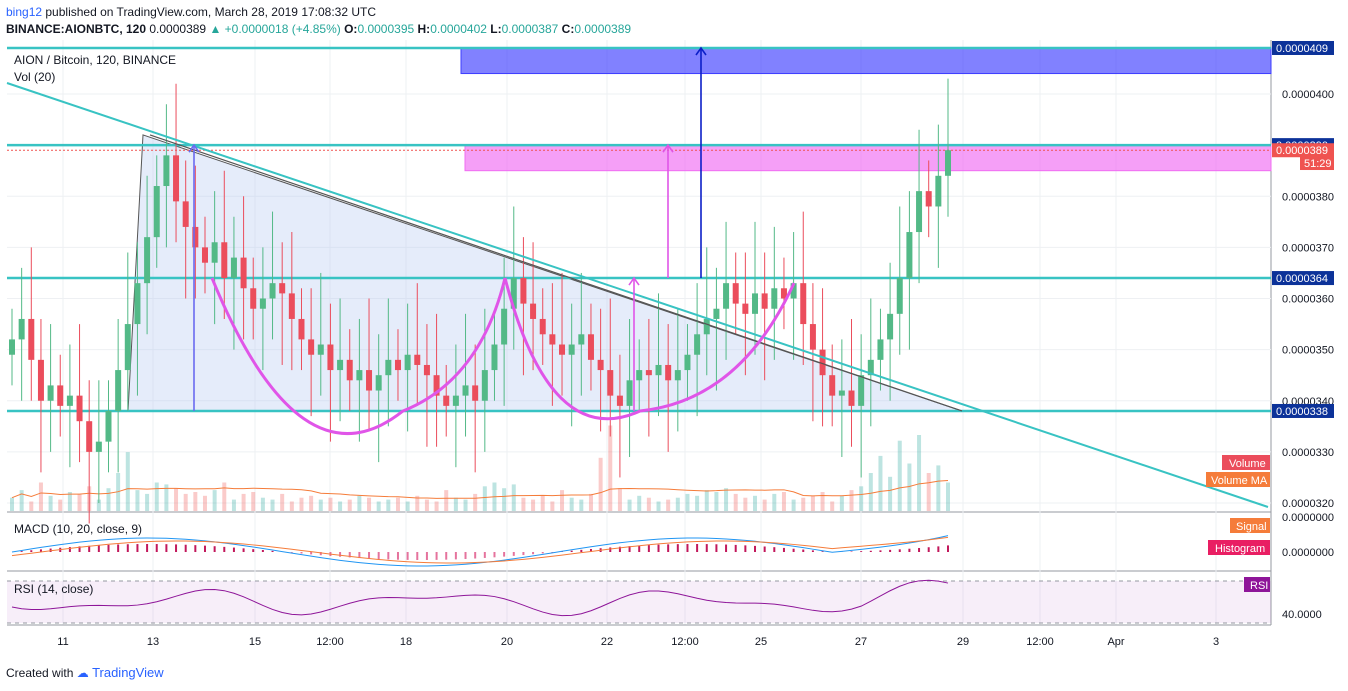  What do you see at coordinates (351, 29) in the screenshot?
I see `open-label: O:` at bounding box center [351, 29].